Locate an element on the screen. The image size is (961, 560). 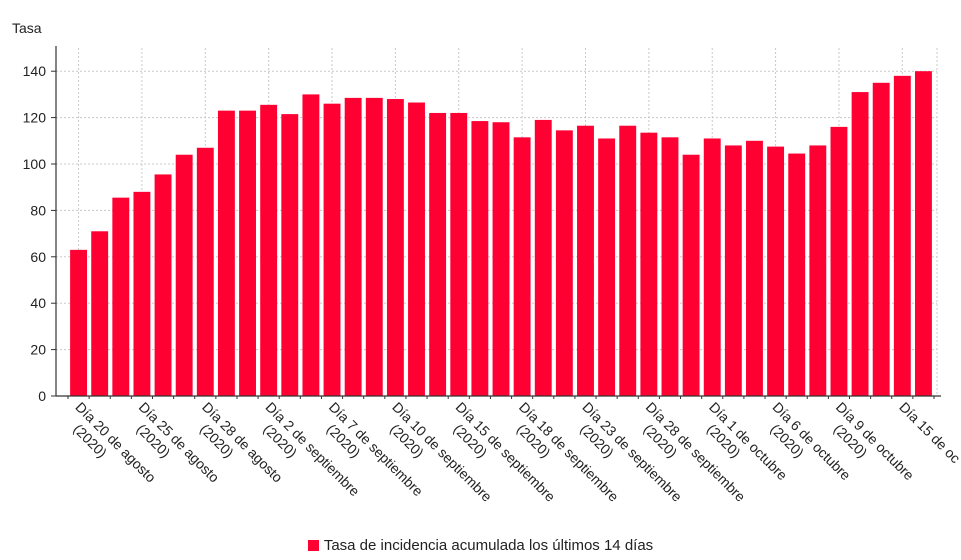
y-tick-labels: 0 20 40 60 80 100 120 140 is located at coordinates (35, 233).